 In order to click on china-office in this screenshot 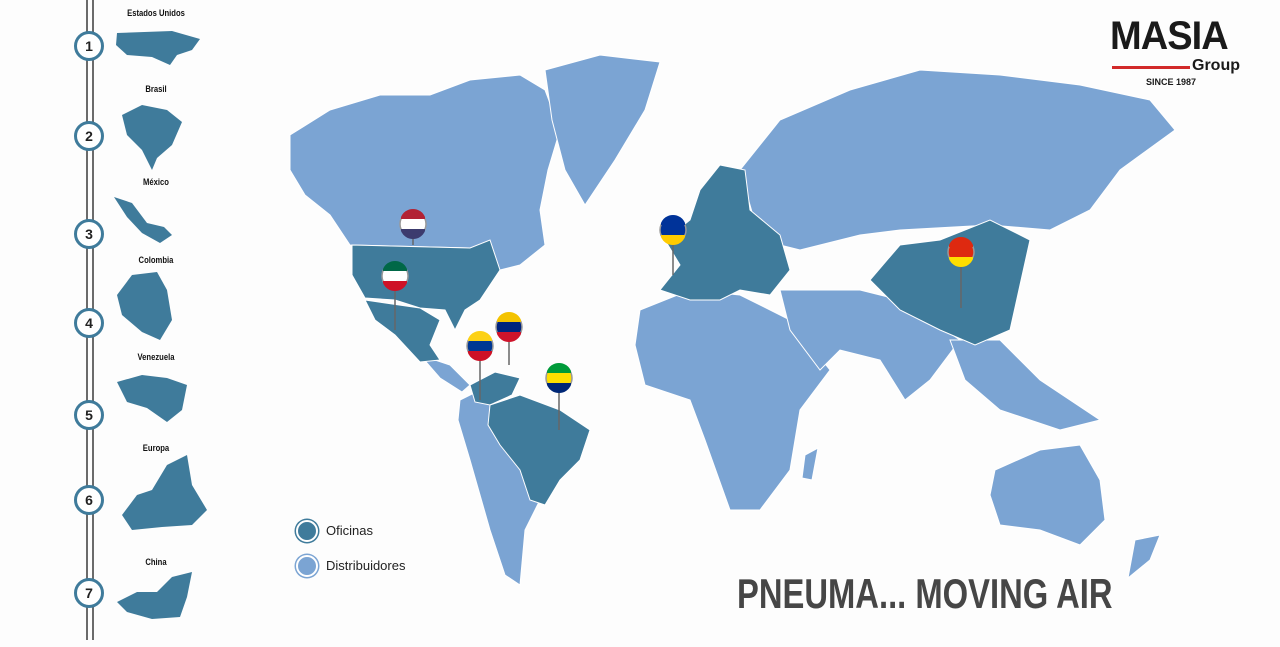, I will do `click(950, 282)`.